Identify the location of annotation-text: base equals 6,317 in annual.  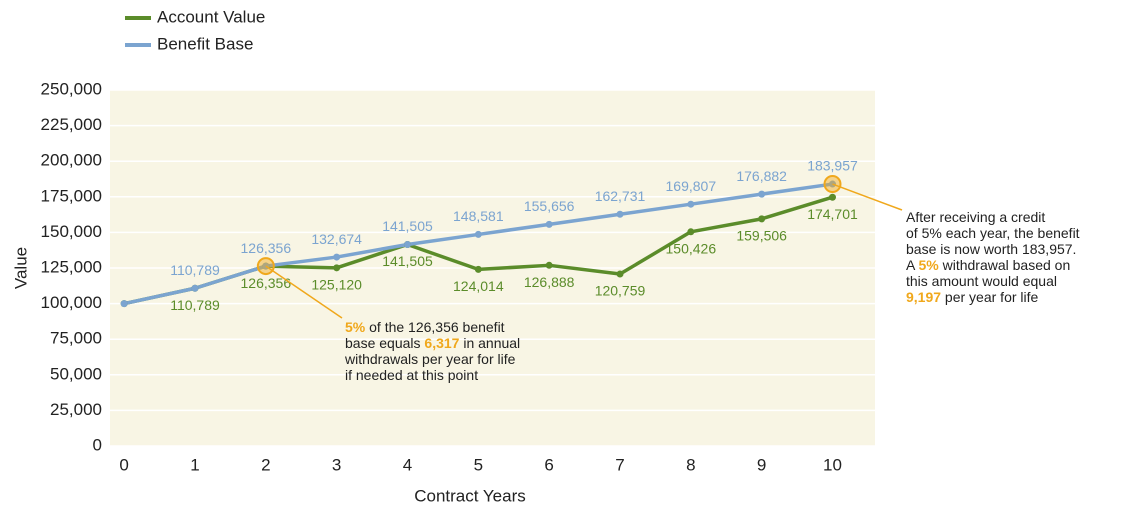
(432, 343).